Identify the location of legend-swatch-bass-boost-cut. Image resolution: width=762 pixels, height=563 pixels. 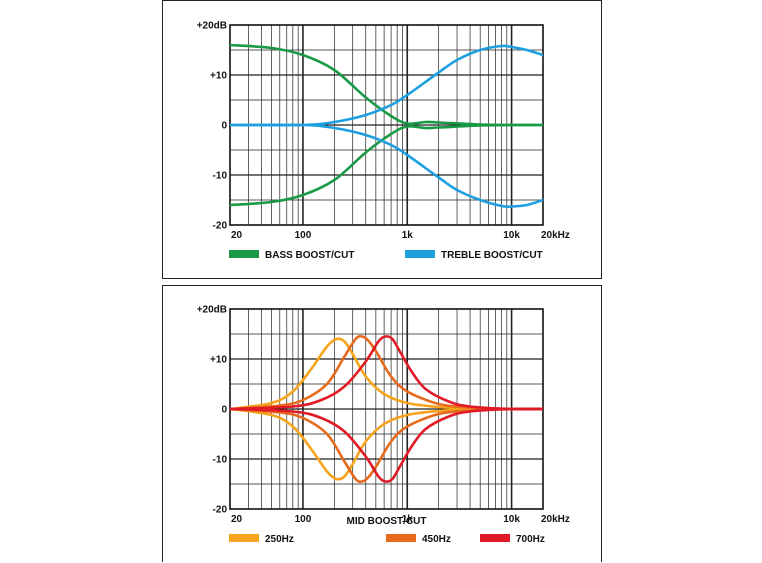
(244, 254).